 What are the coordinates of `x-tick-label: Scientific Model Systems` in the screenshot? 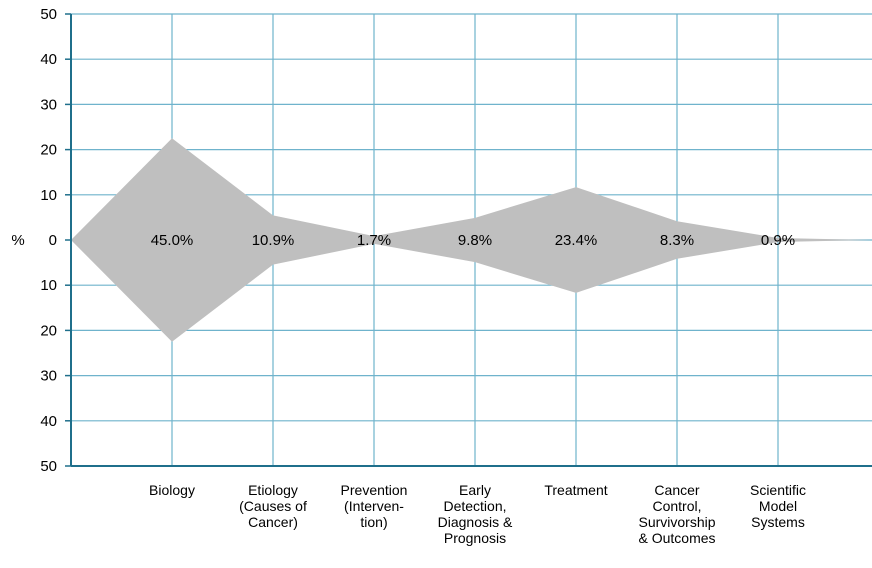 It's located at (778, 506).